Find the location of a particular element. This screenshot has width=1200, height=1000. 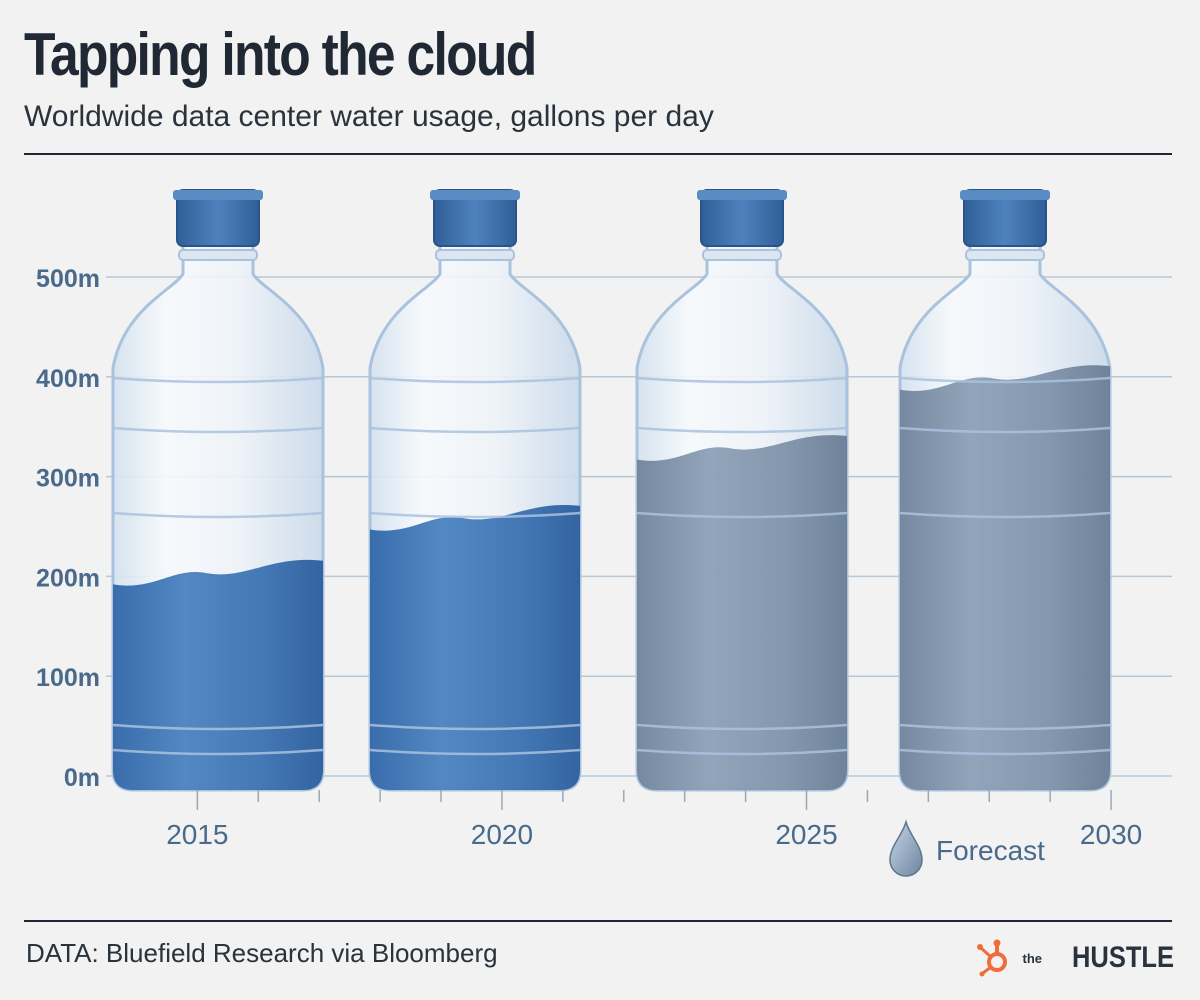

brand-logo: the HUSTLE is located at coordinates (1073, 958).